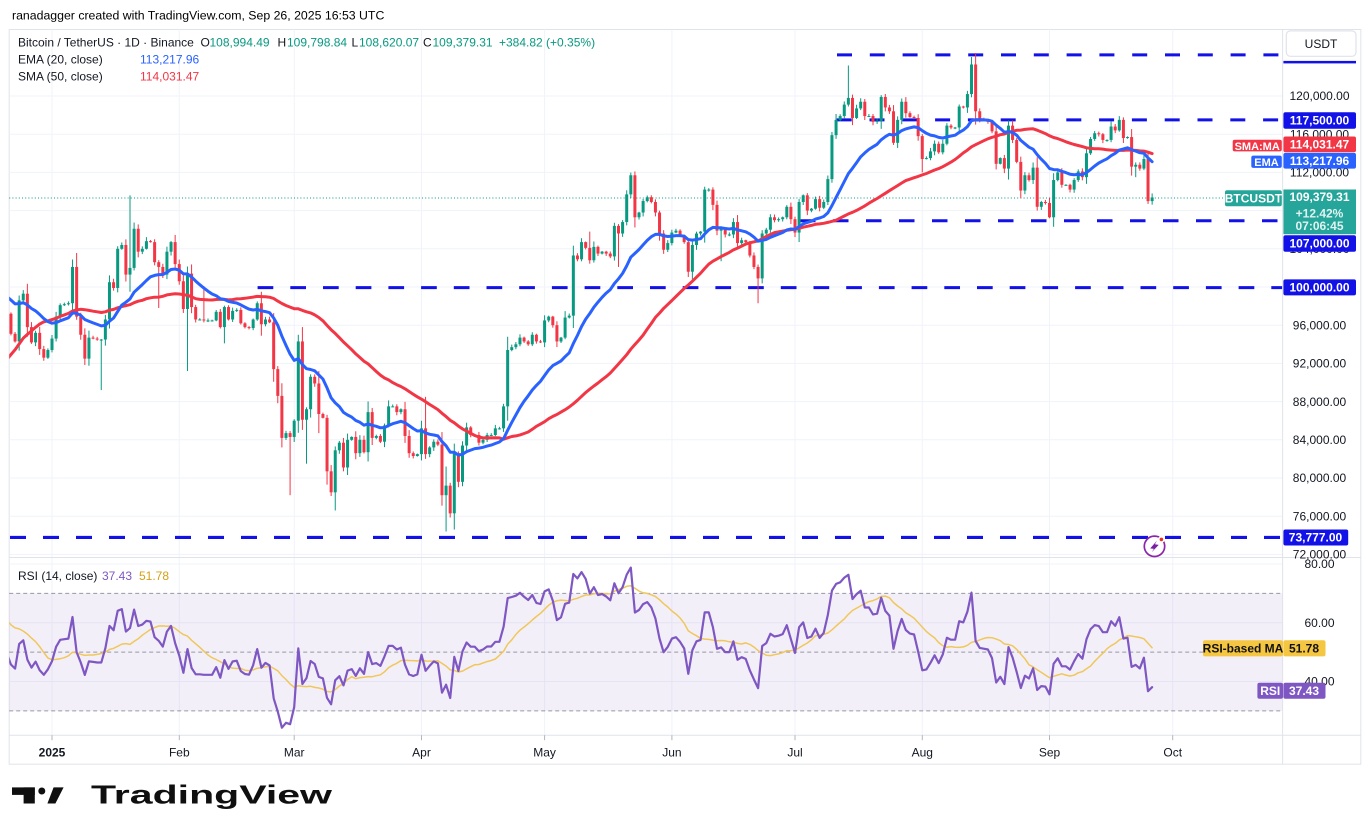  I want to click on svg-text: 120,000.00, so click(1319, 96).